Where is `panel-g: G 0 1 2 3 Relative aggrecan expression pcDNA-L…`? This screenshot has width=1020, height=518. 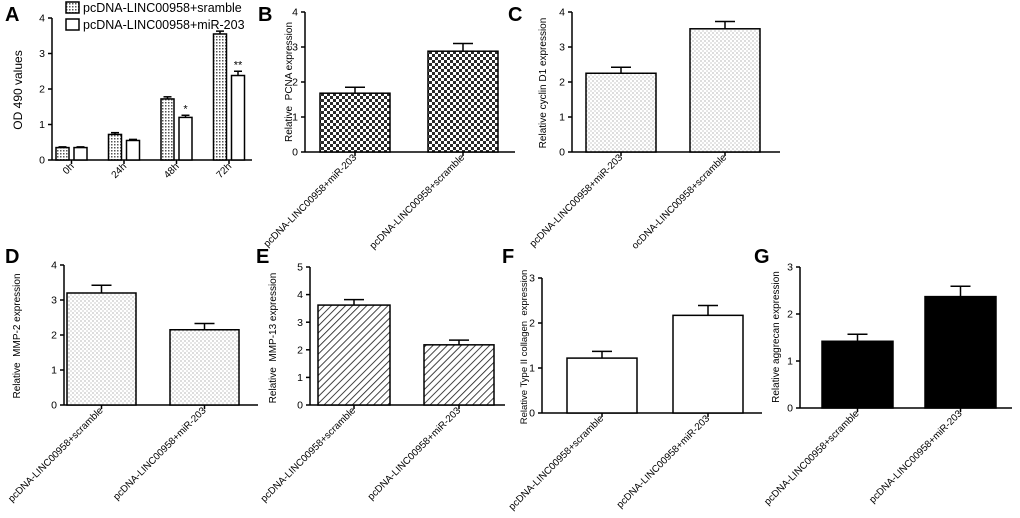
panel-g: G 0 1 2 3 Relative aggrecan expression pcDNA-L… is located at coordinates (883, 377).